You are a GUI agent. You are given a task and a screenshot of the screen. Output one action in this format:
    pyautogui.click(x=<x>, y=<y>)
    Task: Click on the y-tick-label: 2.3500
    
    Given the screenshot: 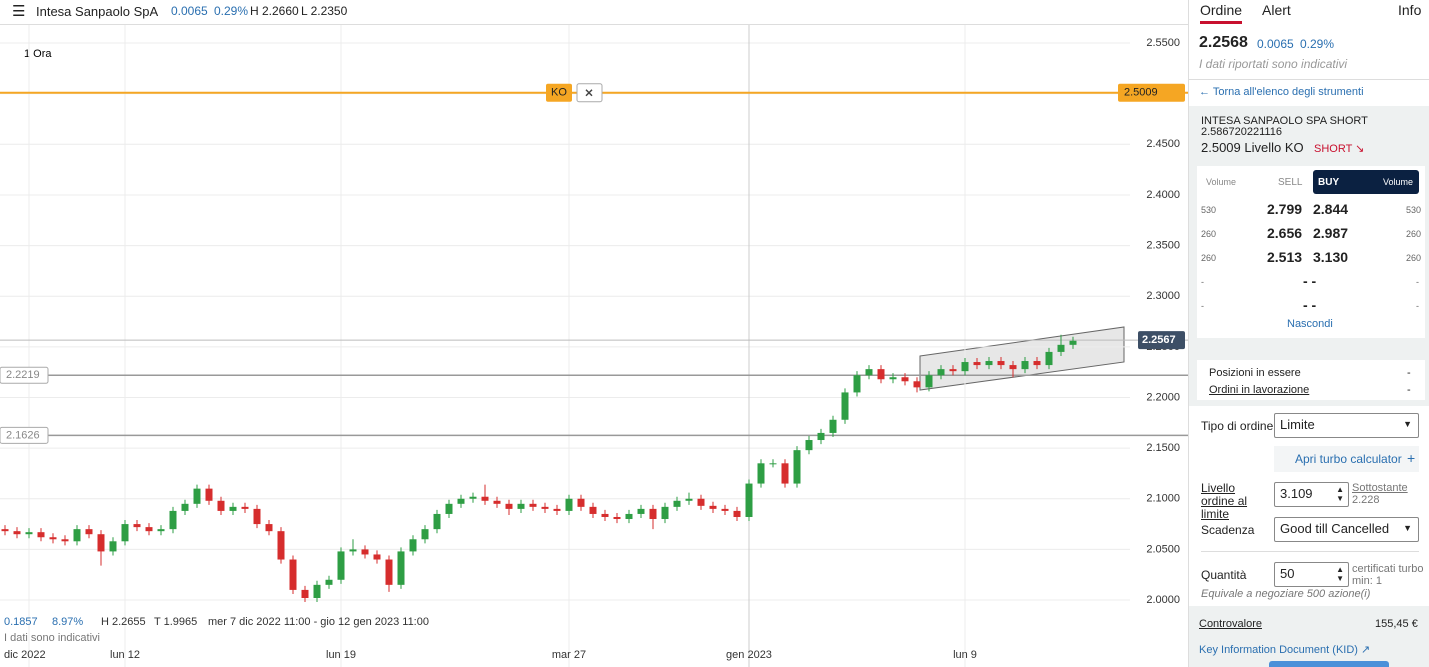 What is the action you would take?
    pyautogui.click(x=1163, y=245)
    